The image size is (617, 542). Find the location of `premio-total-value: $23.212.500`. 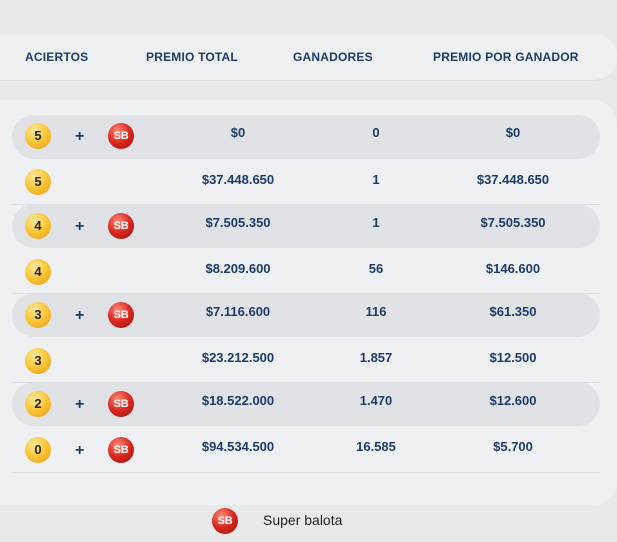

premio-total-value: $23.212.500 is located at coordinates (238, 357).